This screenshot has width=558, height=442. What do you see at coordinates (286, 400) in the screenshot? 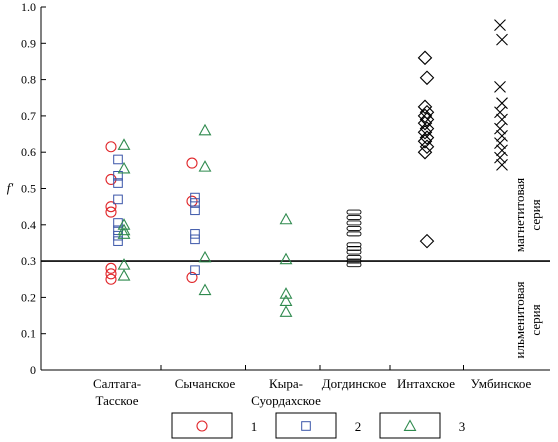
I see `category-label: Суордахское` at bounding box center [286, 400].